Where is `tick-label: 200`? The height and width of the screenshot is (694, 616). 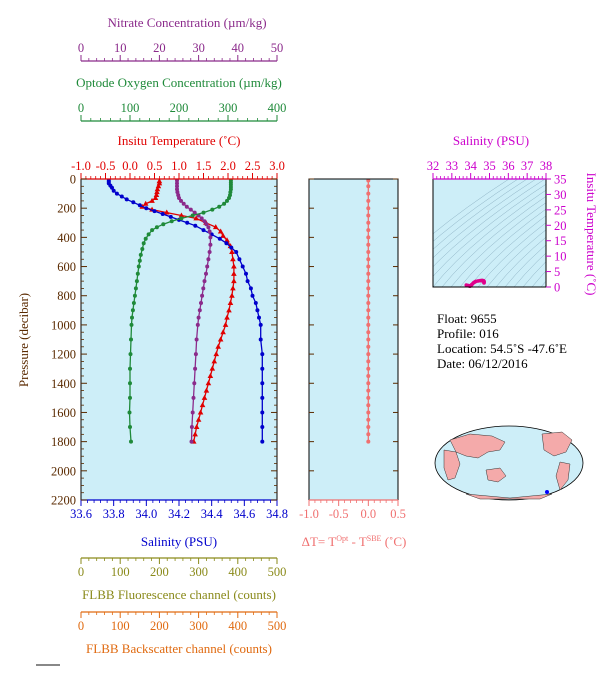 tick-label: 200 is located at coordinates (159, 572).